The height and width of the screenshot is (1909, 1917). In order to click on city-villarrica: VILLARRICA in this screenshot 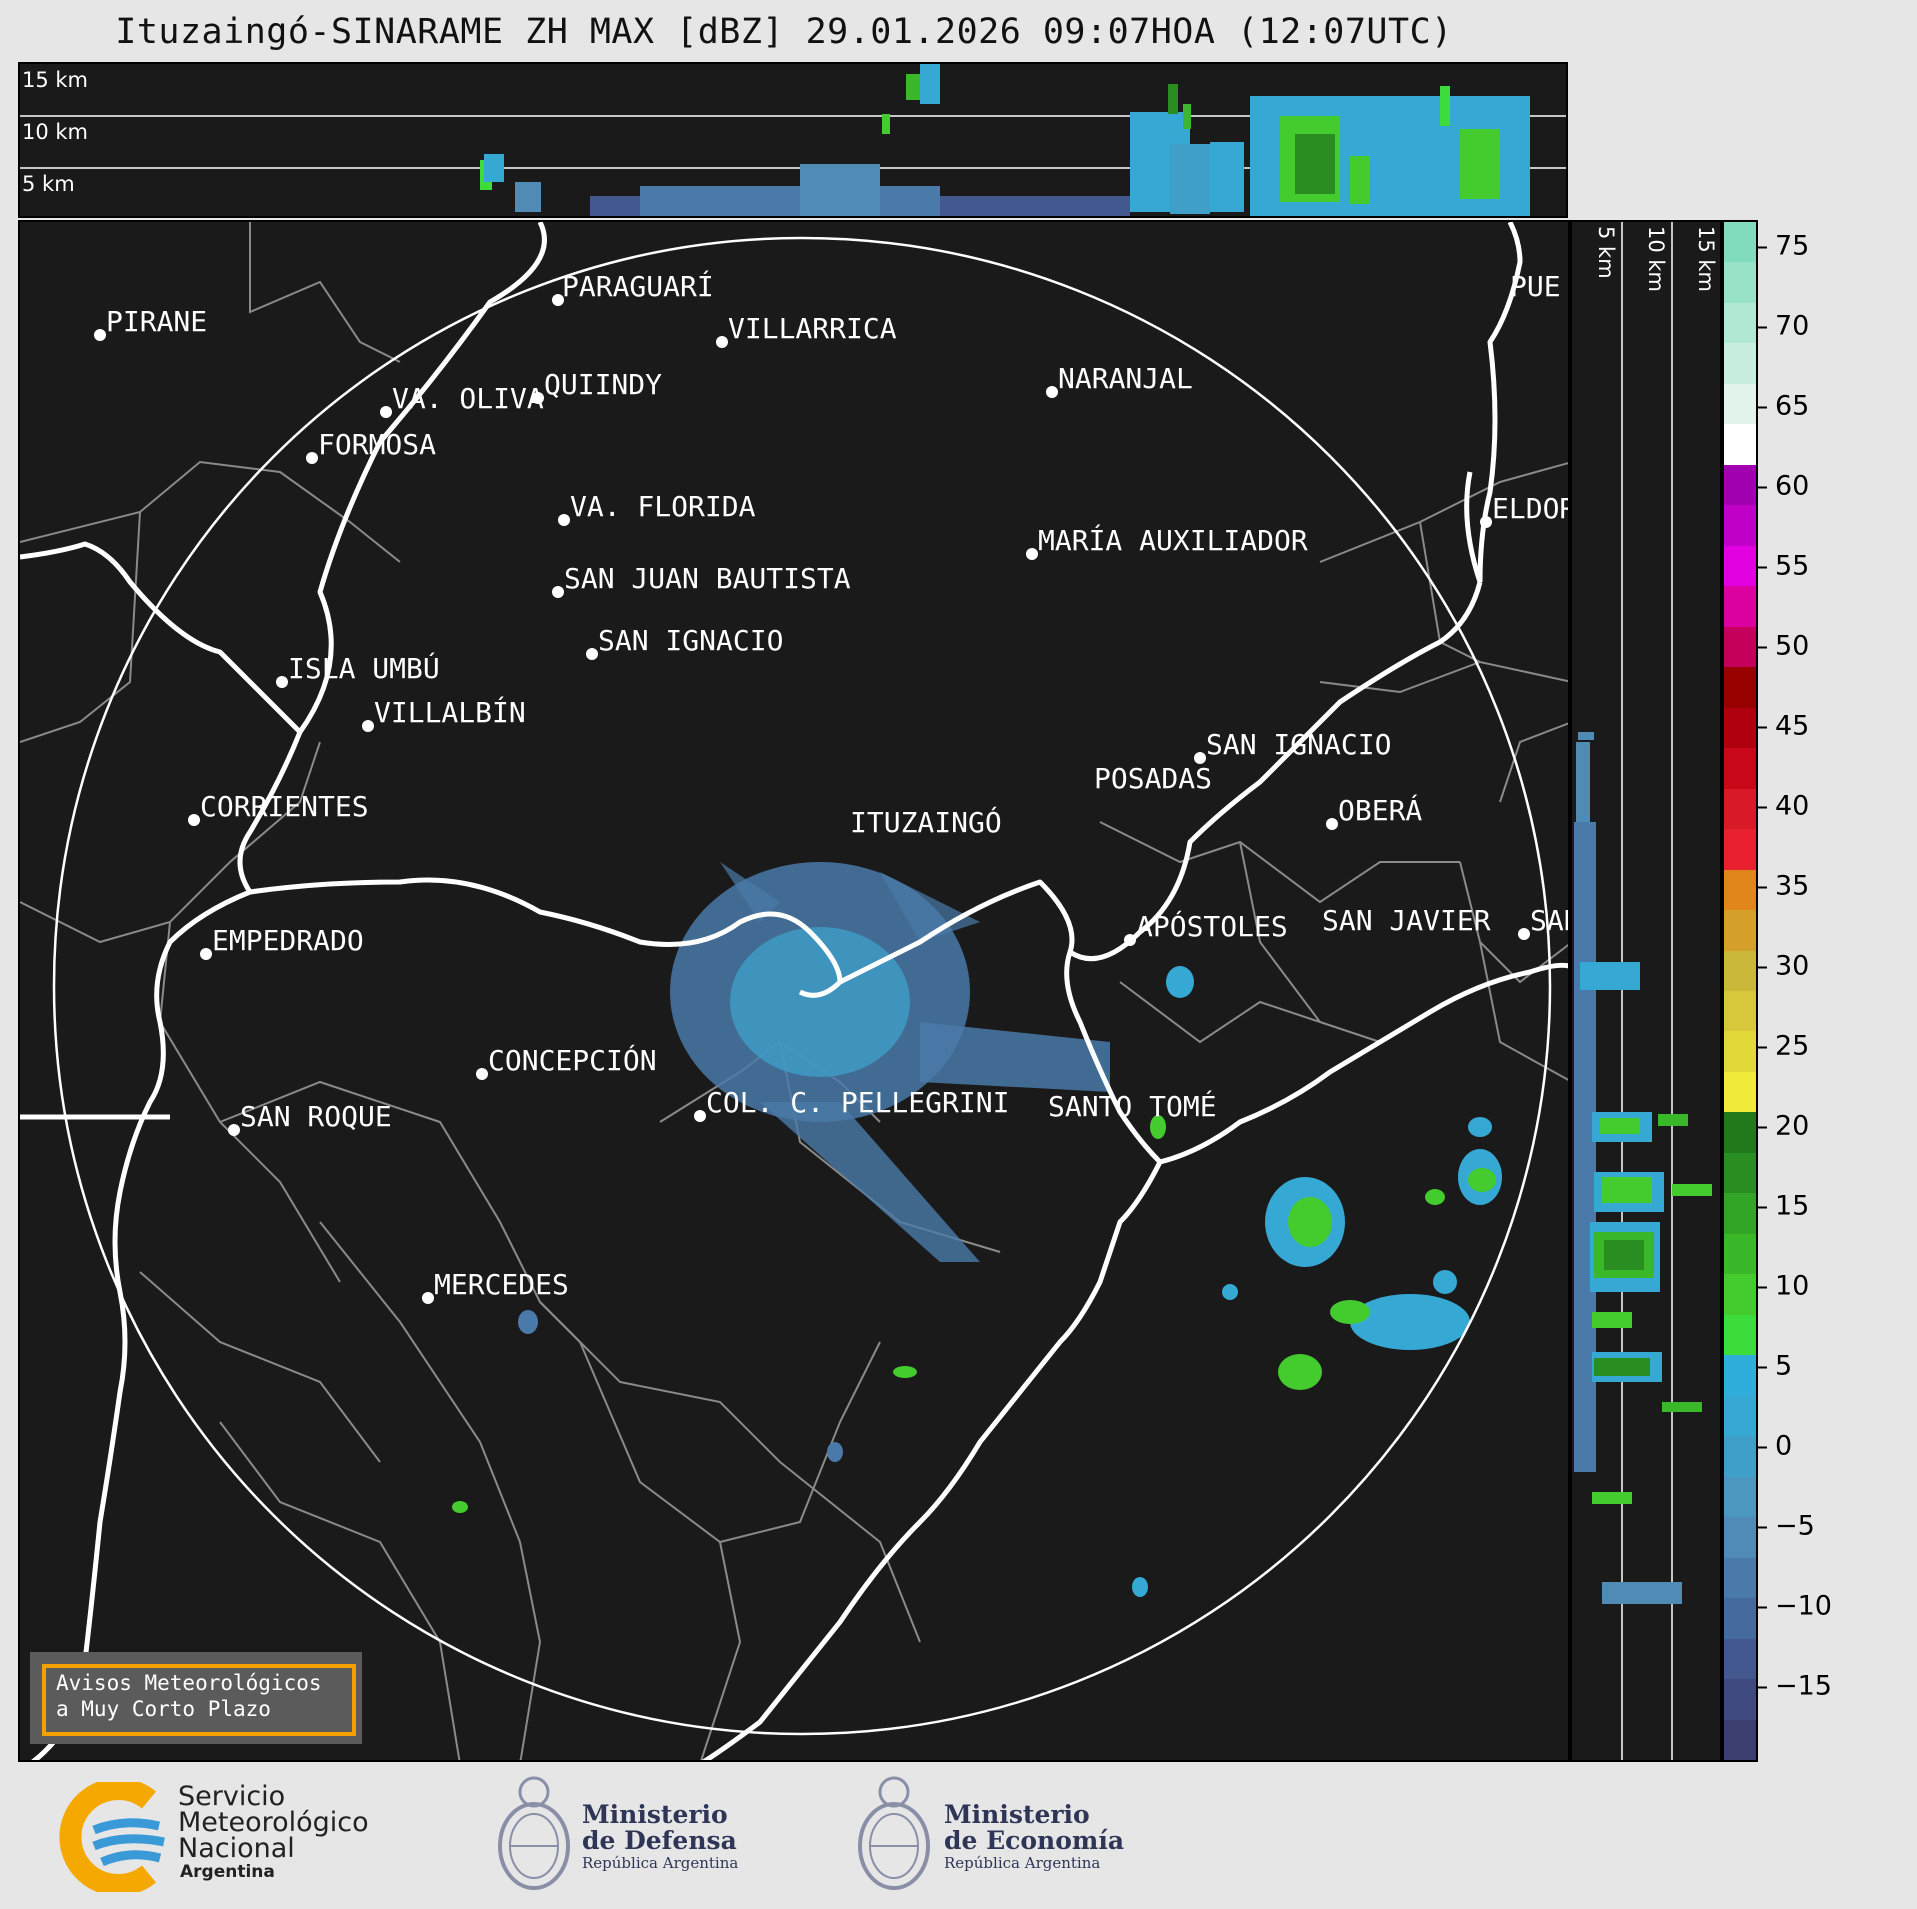, I will do `click(806, 330)`.